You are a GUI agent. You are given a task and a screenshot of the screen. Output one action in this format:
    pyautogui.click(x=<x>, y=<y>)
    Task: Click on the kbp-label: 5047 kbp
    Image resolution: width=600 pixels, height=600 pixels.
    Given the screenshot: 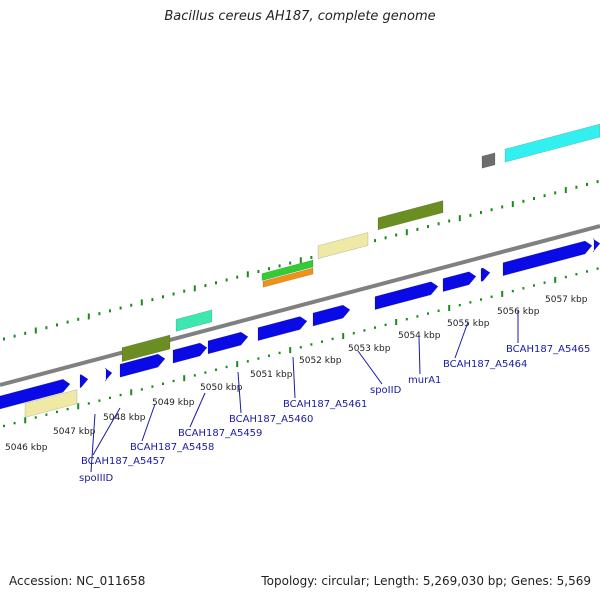 What is the action you would take?
    pyautogui.click(x=74, y=432)
    